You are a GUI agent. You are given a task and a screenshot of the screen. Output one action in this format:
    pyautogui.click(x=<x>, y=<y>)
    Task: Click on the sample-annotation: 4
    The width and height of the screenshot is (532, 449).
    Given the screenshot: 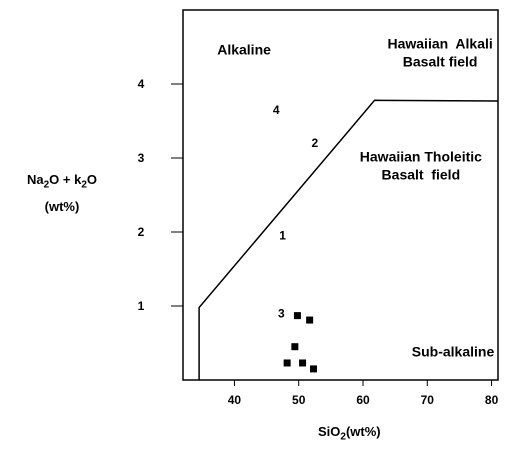 What is the action you would take?
    pyautogui.click(x=276, y=110)
    